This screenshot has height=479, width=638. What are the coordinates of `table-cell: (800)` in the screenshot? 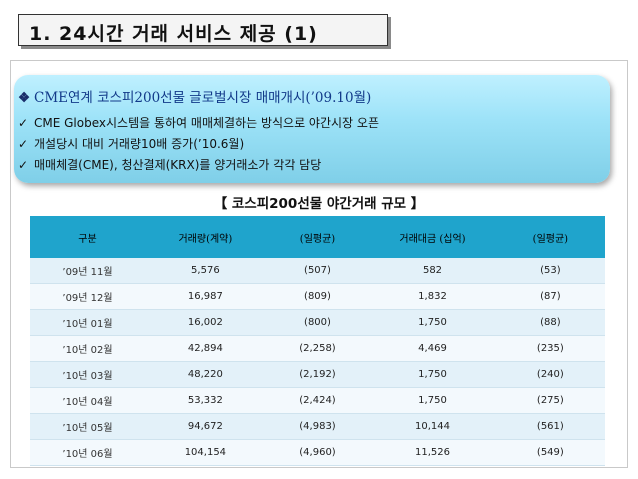 It's located at (317, 322).